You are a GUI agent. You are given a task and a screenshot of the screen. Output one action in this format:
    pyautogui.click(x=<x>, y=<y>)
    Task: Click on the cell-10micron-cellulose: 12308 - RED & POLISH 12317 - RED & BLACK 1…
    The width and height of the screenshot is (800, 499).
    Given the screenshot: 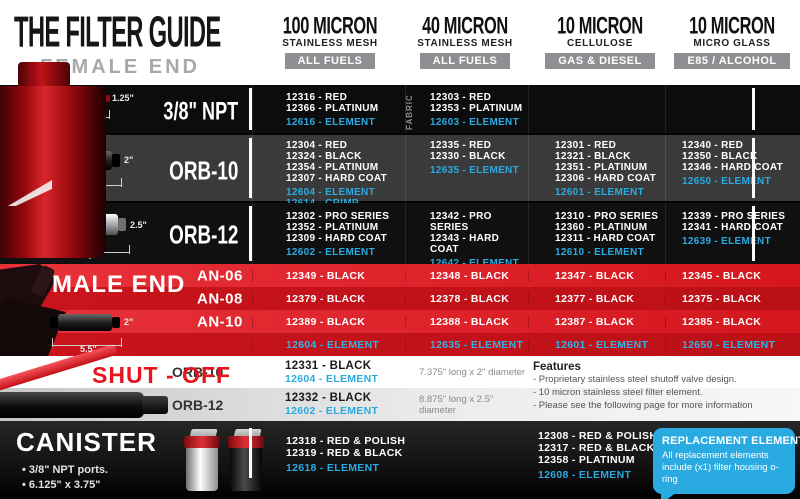 What is the action you would take?
    pyautogui.click(x=597, y=455)
    